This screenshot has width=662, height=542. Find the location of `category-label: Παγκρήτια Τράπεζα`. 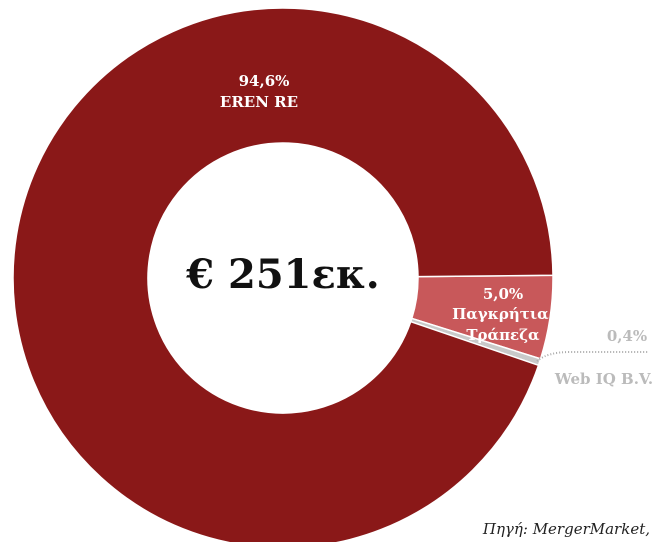

category-label: Παγκρήτια Τράπεζα is located at coordinates (503, 324).